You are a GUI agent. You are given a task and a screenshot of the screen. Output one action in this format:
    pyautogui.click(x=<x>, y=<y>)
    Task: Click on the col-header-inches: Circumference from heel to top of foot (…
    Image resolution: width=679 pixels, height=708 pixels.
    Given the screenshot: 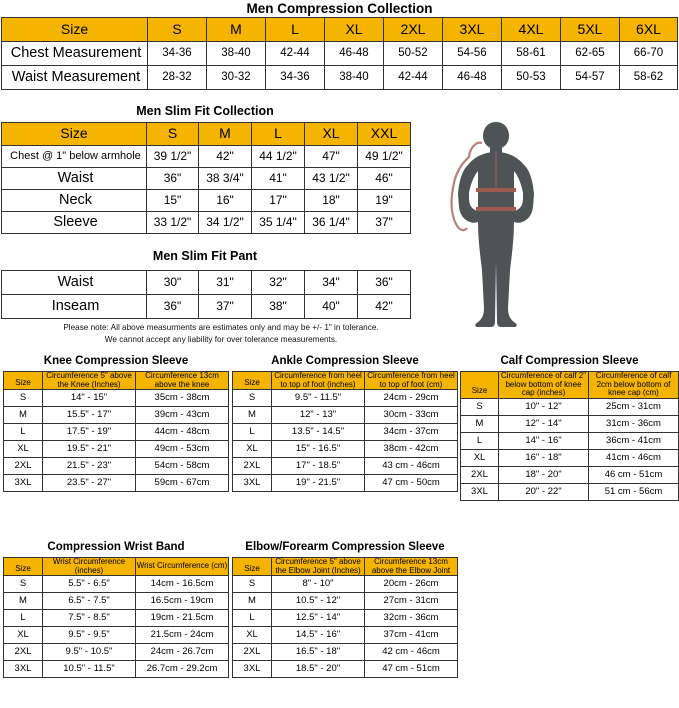 What is the action you would take?
    pyautogui.click(x=318, y=380)
    